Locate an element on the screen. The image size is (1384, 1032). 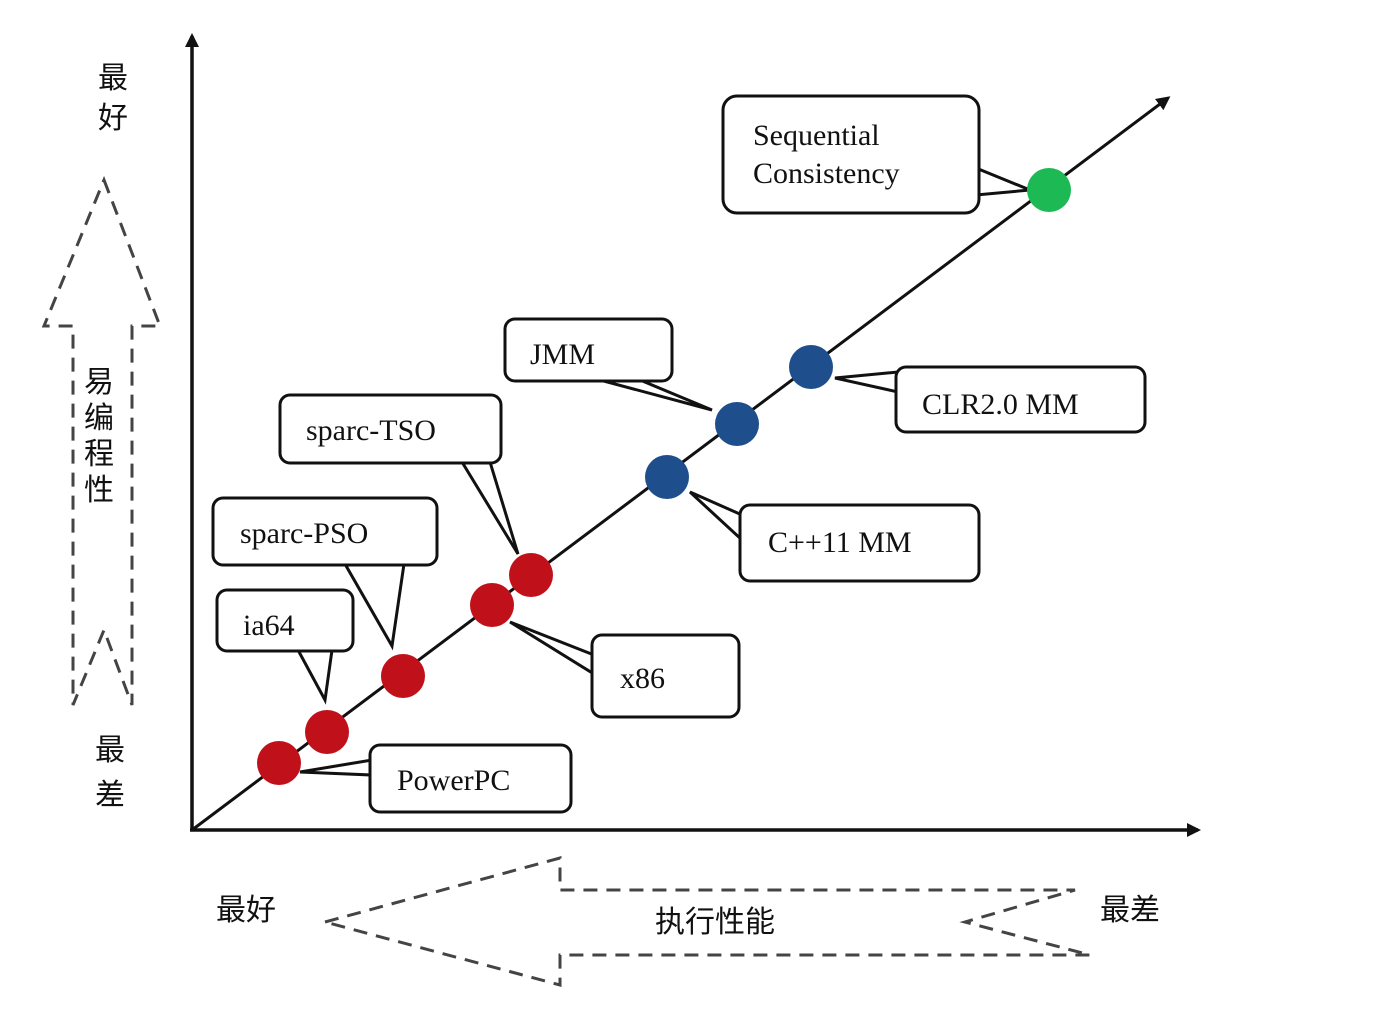
point-sparc-tso is located at coordinates (531, 575).